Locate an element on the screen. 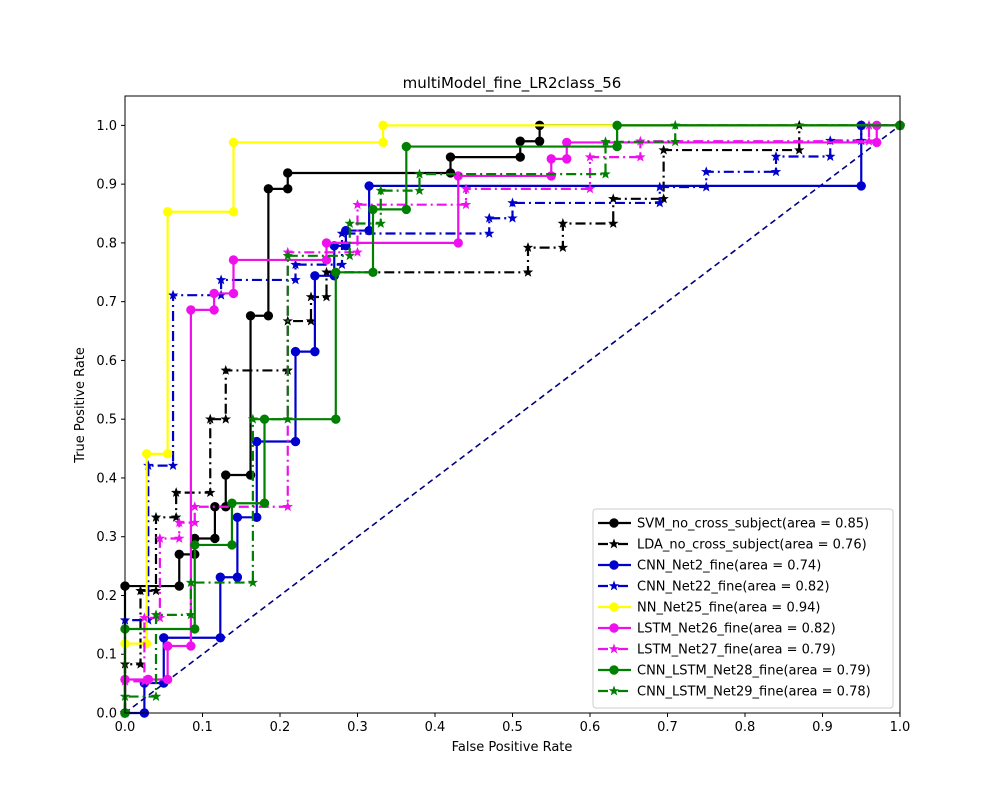 Image resolution: width=1000 pixels, height=800 pixels. y-tick-label: 0.9 is located at coordinates (106, 185).